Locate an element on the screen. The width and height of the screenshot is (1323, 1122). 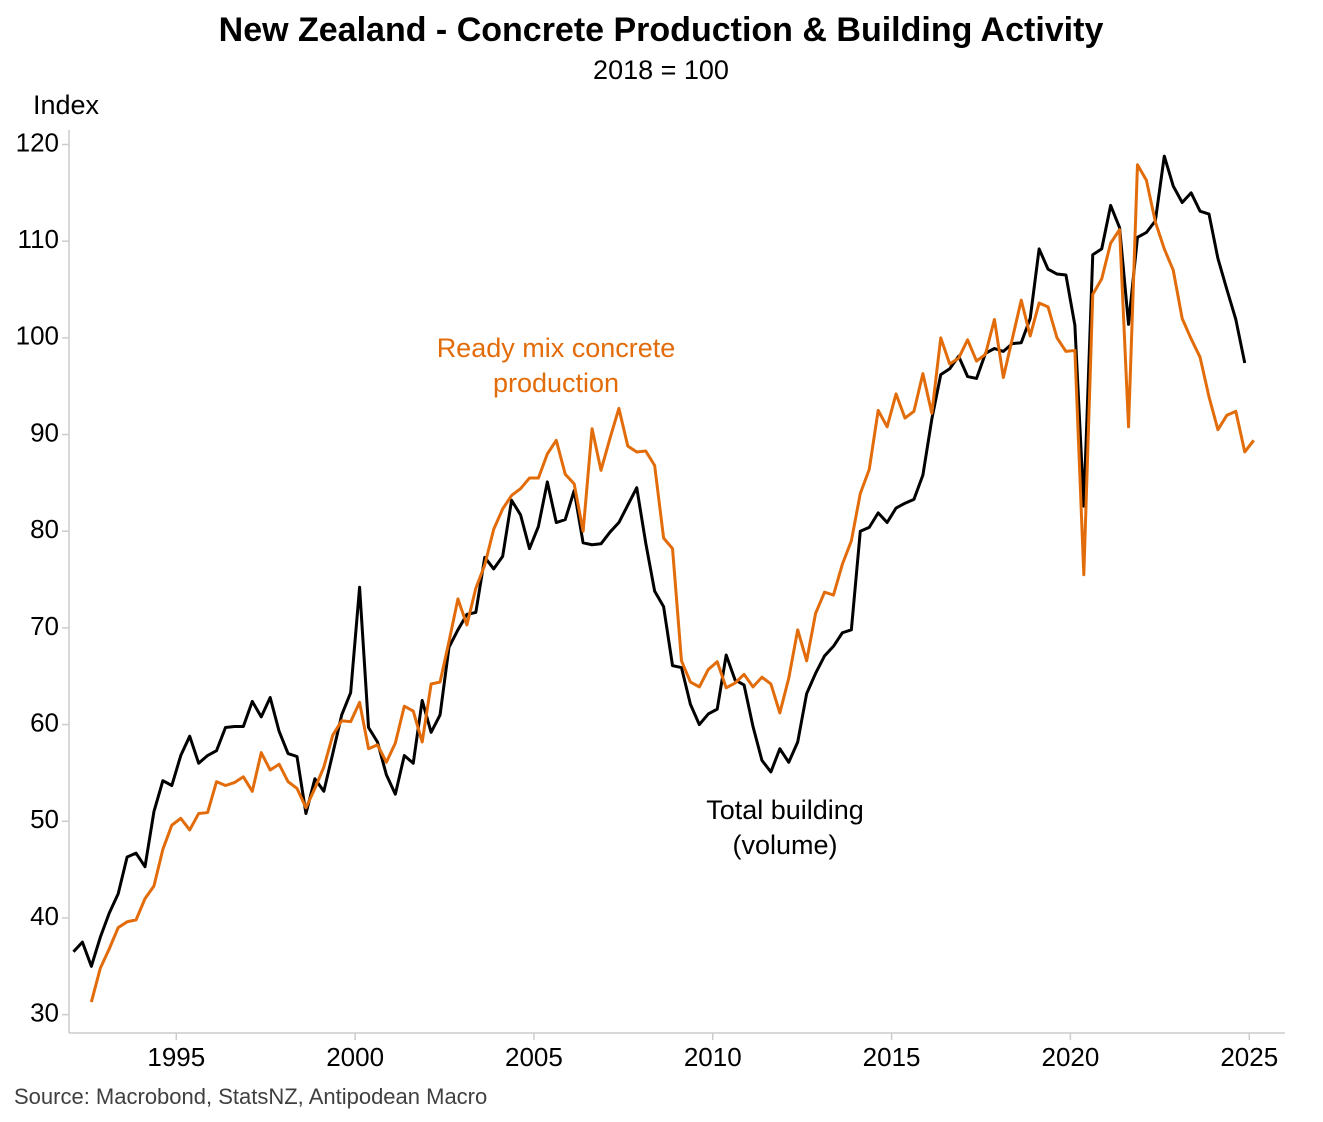
annotation: (volume) is located at coordinates (784, 845).